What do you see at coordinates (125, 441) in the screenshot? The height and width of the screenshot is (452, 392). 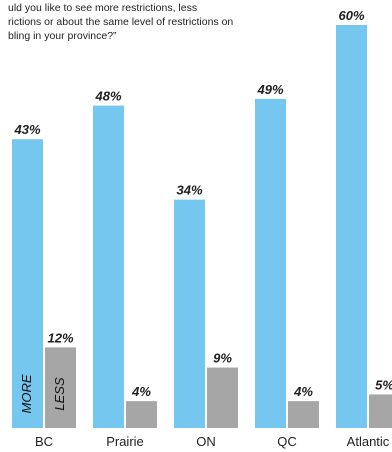 I see `category-label-prairie: Prairie` at bounding box center [125, 441].